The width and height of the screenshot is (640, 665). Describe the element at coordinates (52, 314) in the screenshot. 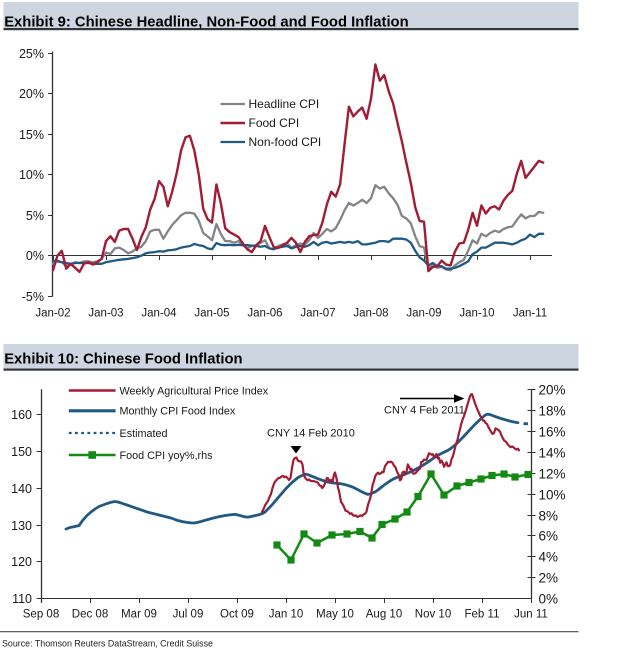

I see `svg-text: Jan-02` at that location.